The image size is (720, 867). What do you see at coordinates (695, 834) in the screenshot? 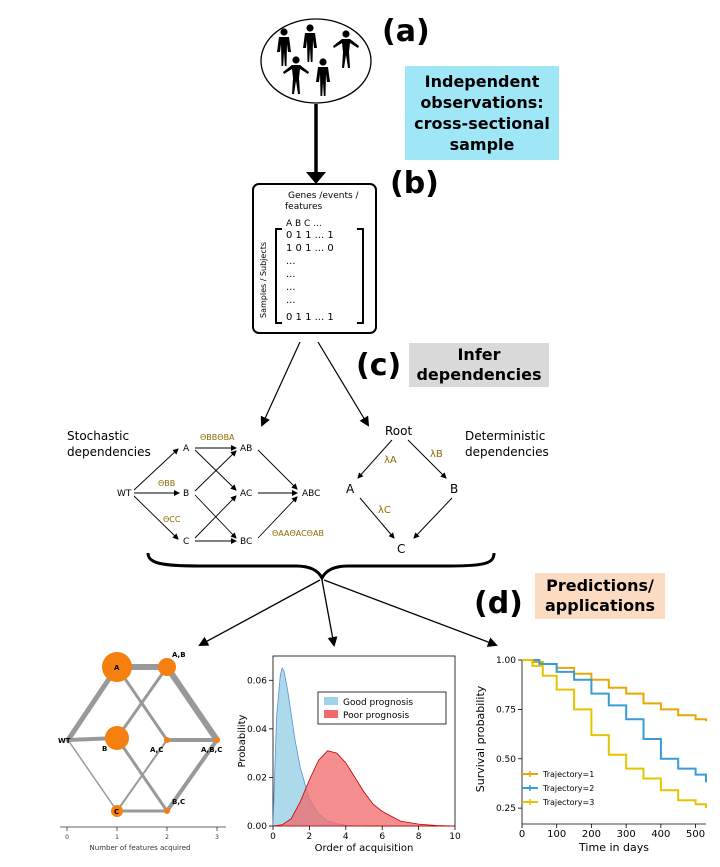
I see `x-tick-label: 500` at bounding box center [695, 834].